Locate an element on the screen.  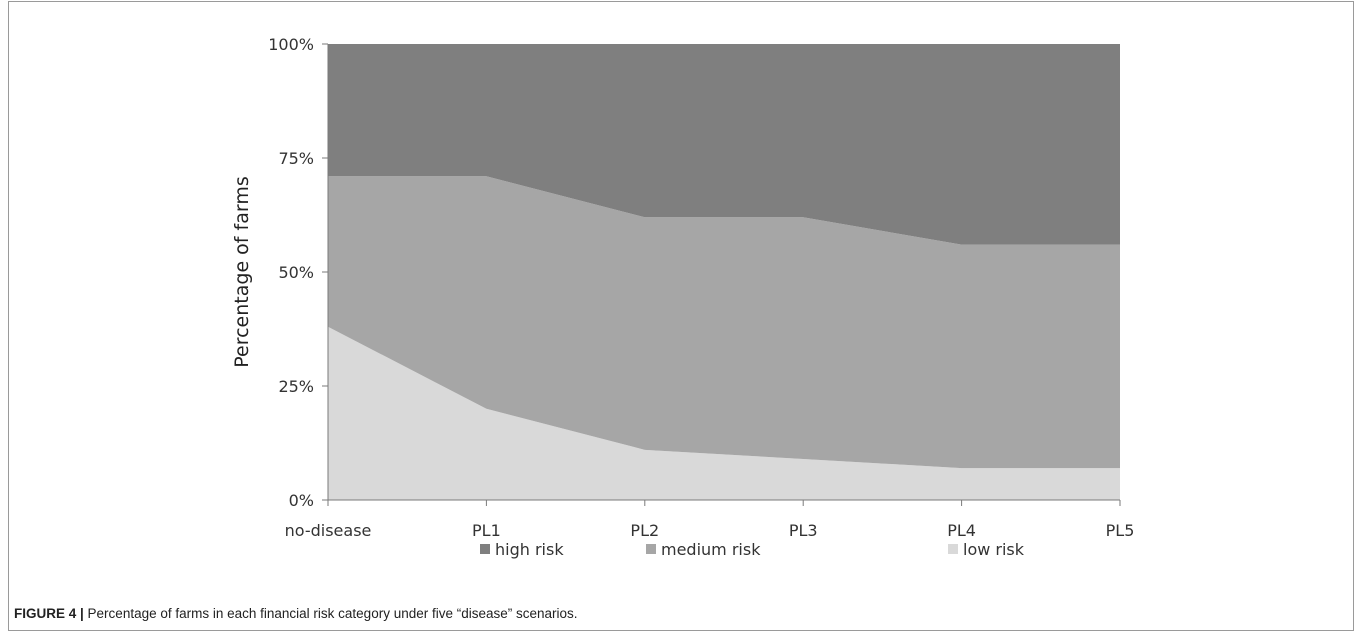
legend-item-medium-risk: medium risk is located at coordinates (703, 549).